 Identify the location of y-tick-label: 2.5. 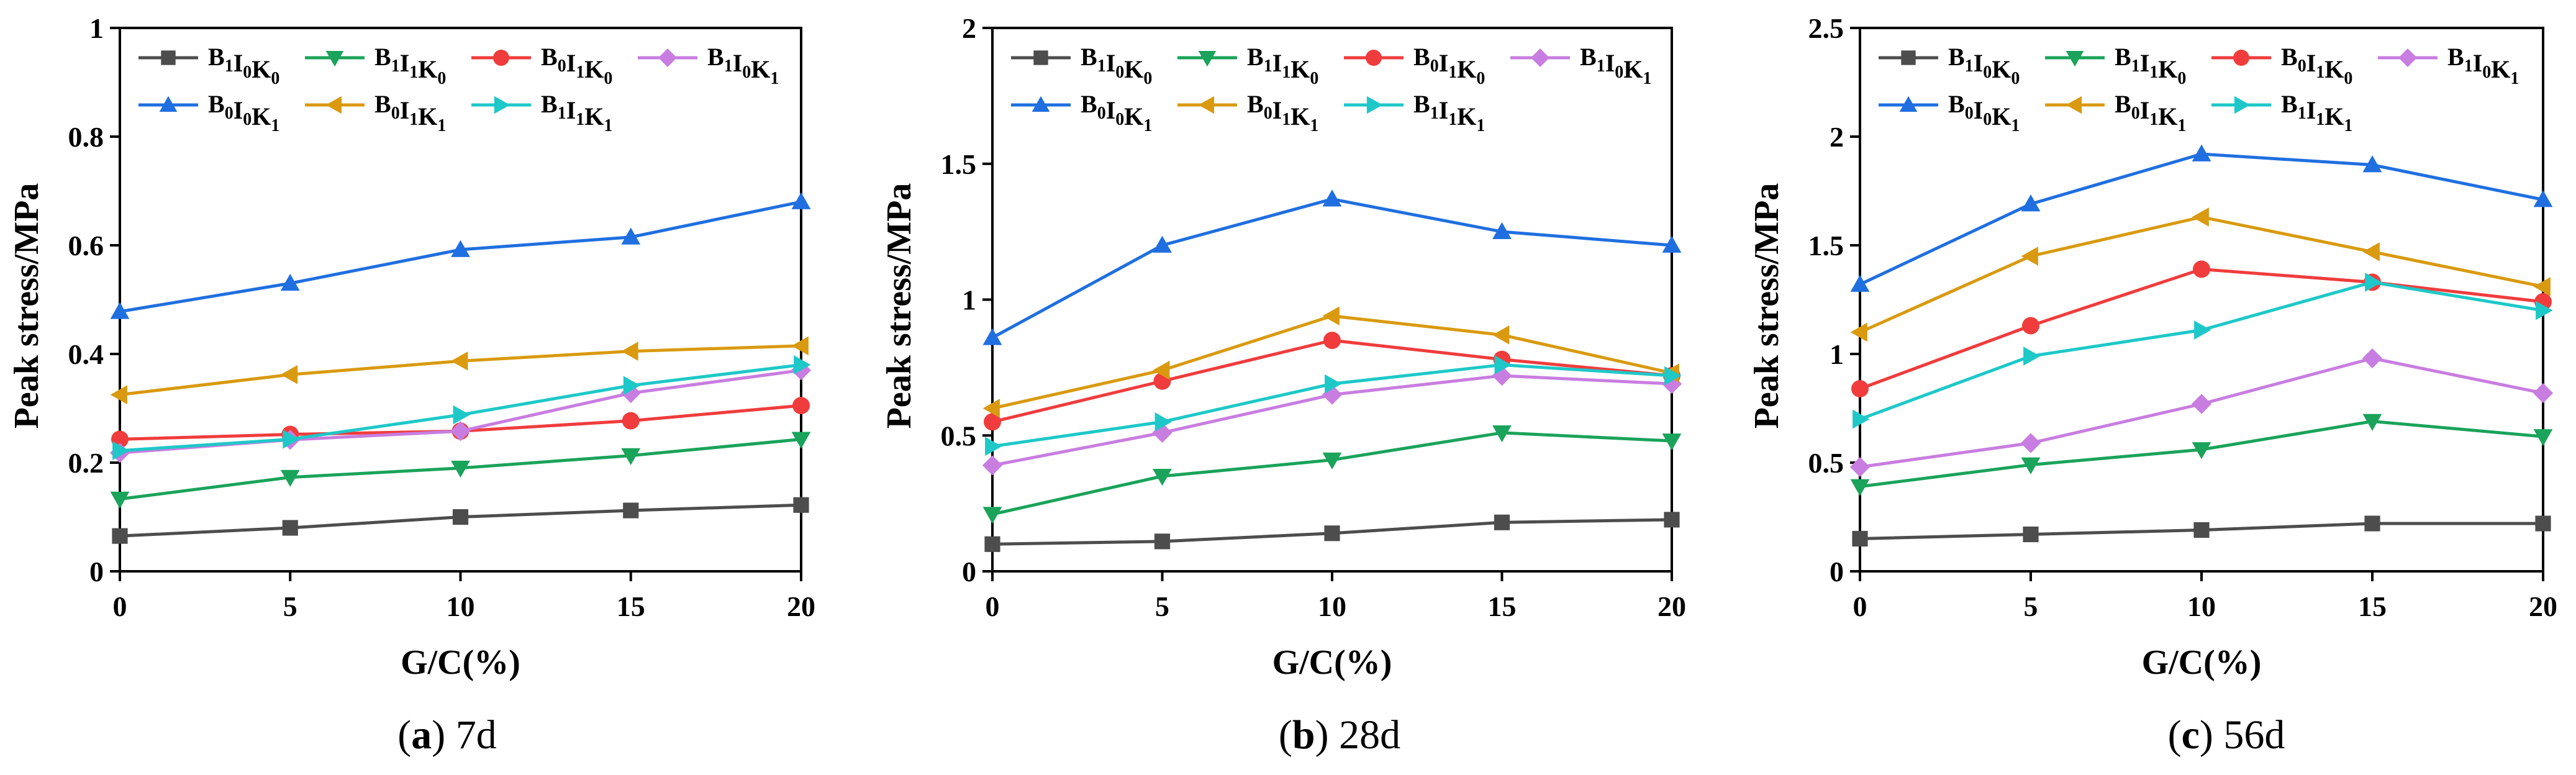
(1826, 28).